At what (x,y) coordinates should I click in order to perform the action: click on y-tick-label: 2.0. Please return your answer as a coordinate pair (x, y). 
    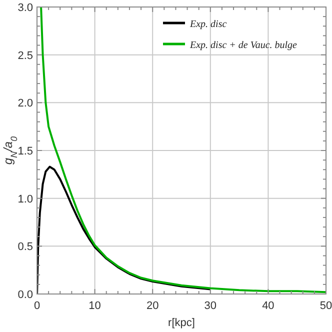
    Looking at the image, I should click on (25, 104).